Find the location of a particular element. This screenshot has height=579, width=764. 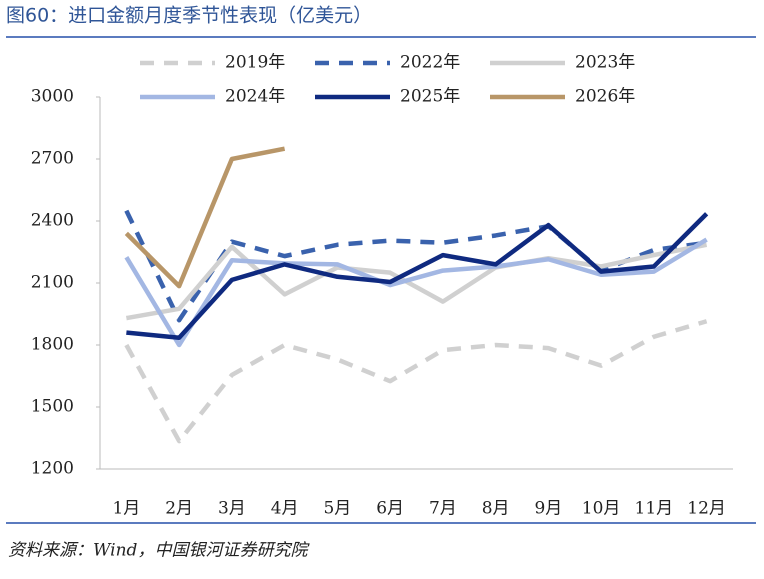

chart-title: 图60：进口金额月度季节性表现（亿美元） is located at coordinates (189, 16).